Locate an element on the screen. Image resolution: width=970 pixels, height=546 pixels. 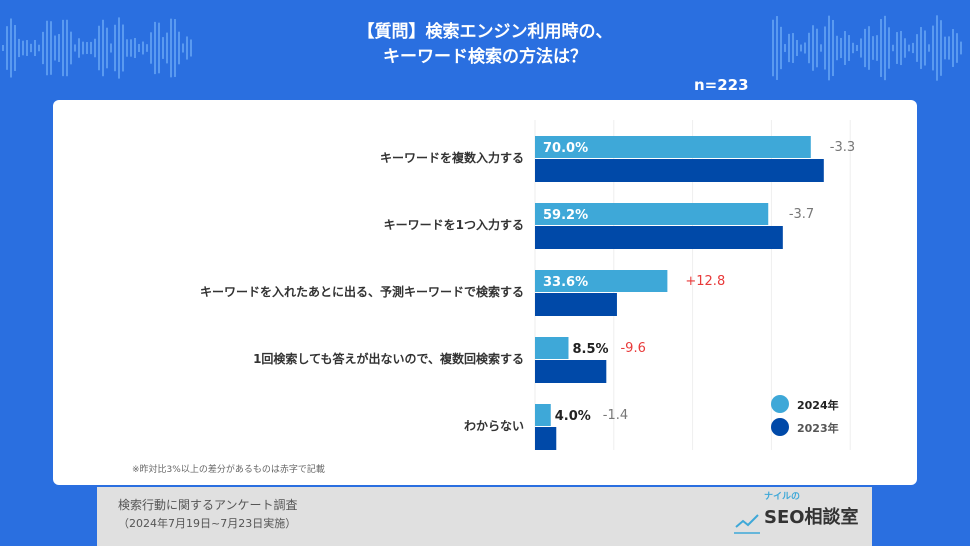
value-label-2024: 4.0% is located at coordinates (573, 416).